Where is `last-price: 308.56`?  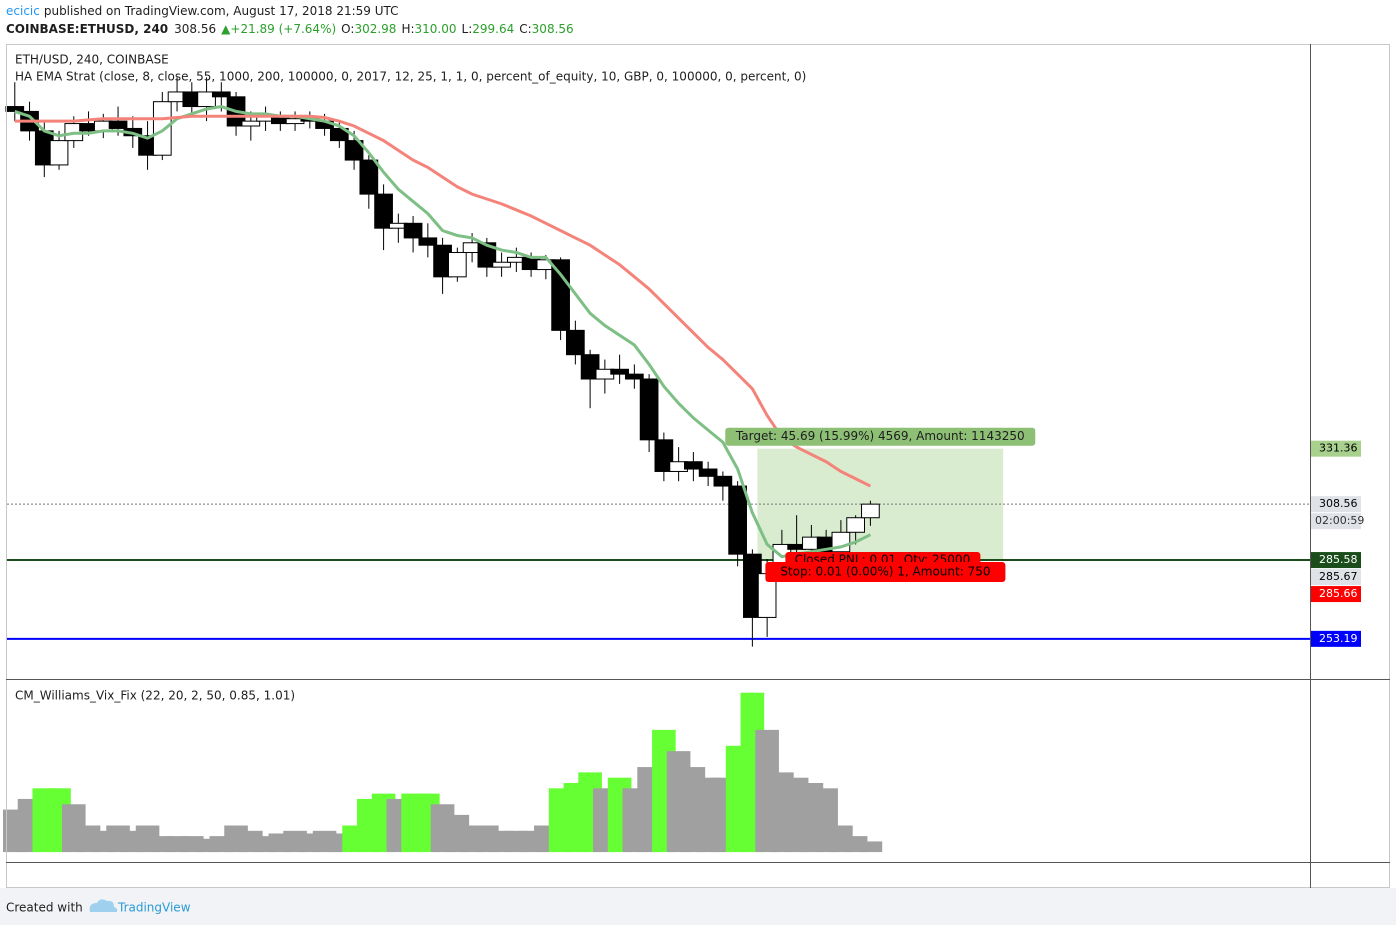 last-price: 308.56 is located at coordinates (195, 29).